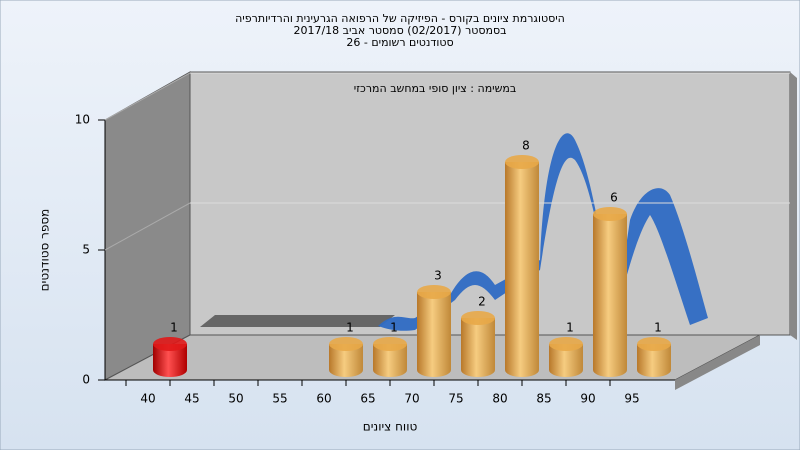  I want to click on x-tick-label: 90, so click(587, 399).